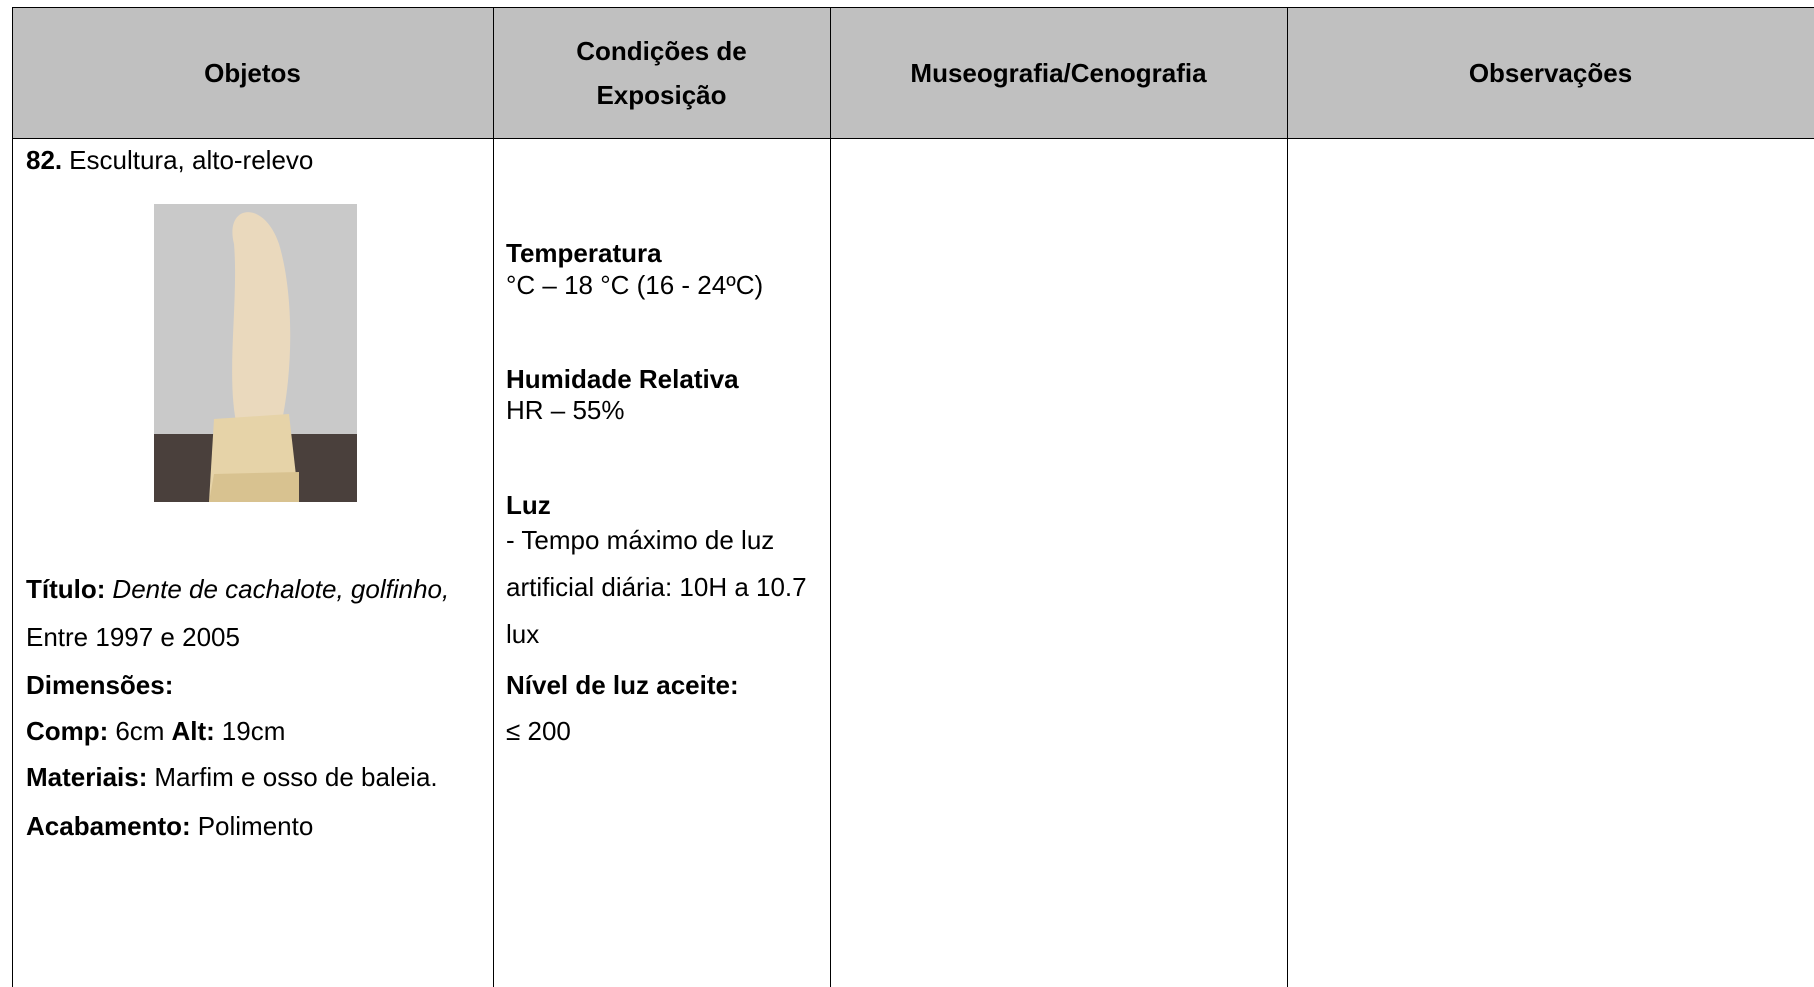 This screenshot has width=1814, height=987. I want to click on object-heading: 82. Escultura, alto-relevo, so click(169, 160).